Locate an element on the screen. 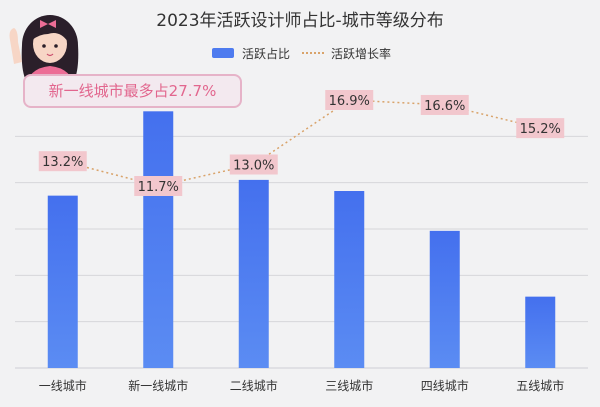  x-tick-label: 一线城市 is located at coordinates (63, 385).